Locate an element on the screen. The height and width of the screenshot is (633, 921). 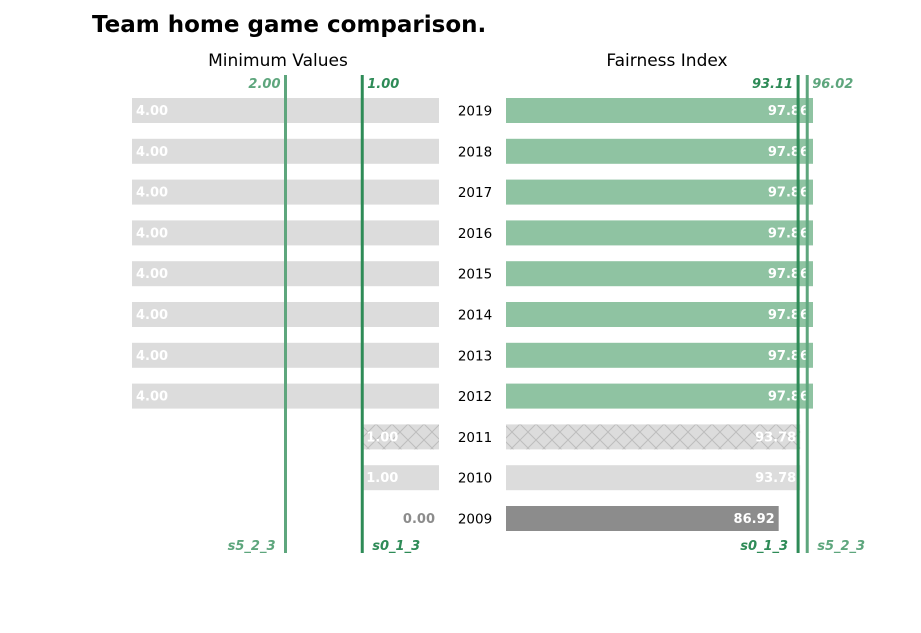
fairness-label-2013: 97.86 is located at coordinates (788, 356).